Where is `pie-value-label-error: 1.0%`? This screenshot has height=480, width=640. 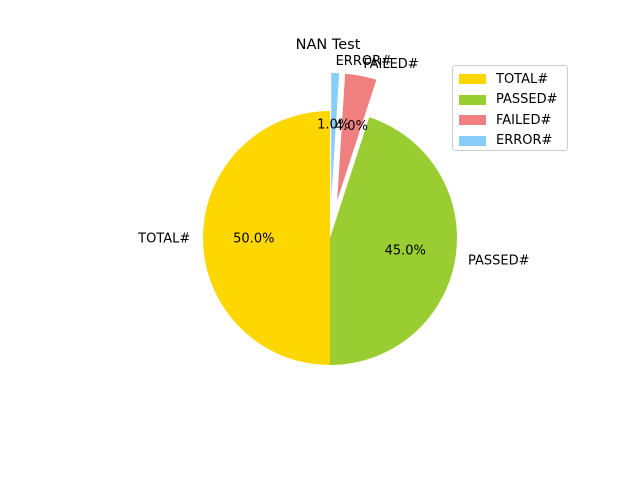 pie-value-label-error: 1.0% is located at coordinates (333, 124).